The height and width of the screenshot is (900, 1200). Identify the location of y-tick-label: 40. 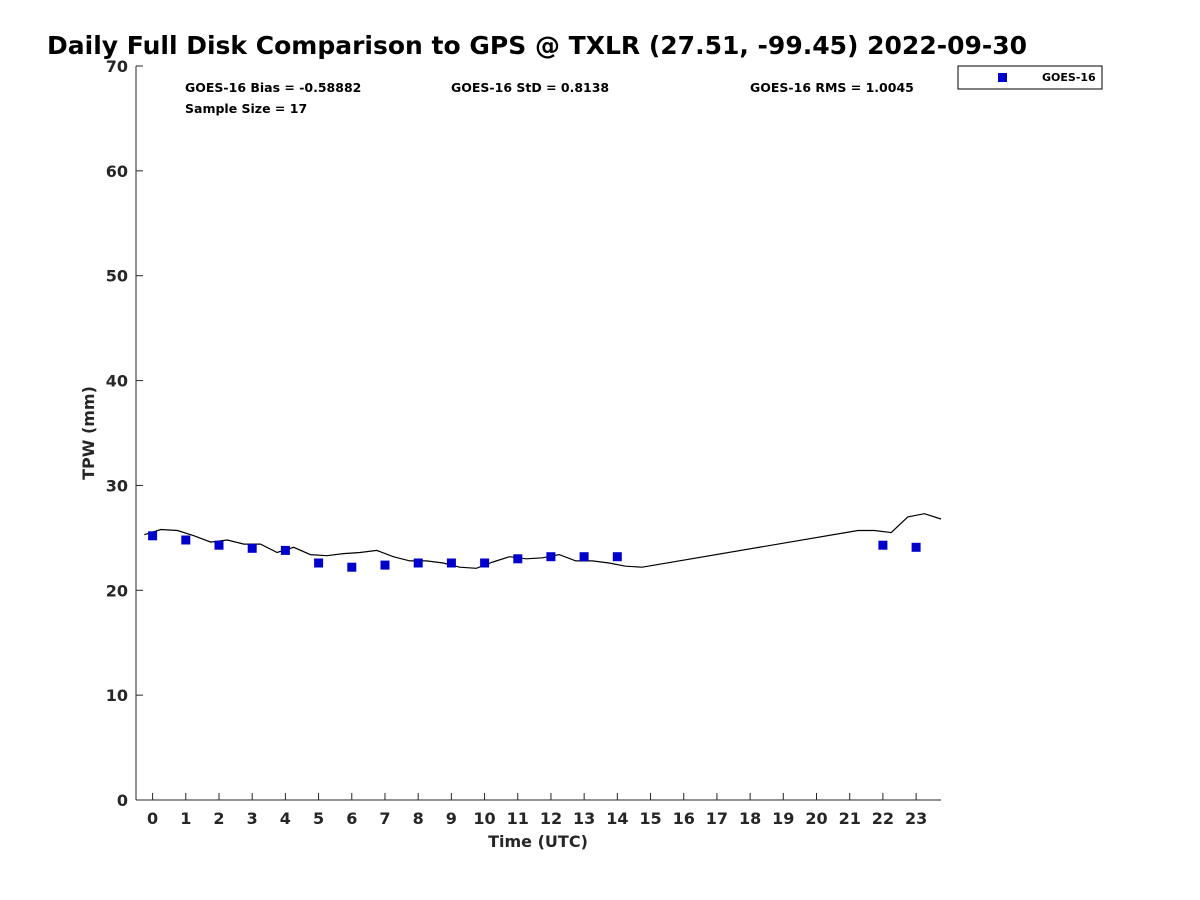
(117, 381).